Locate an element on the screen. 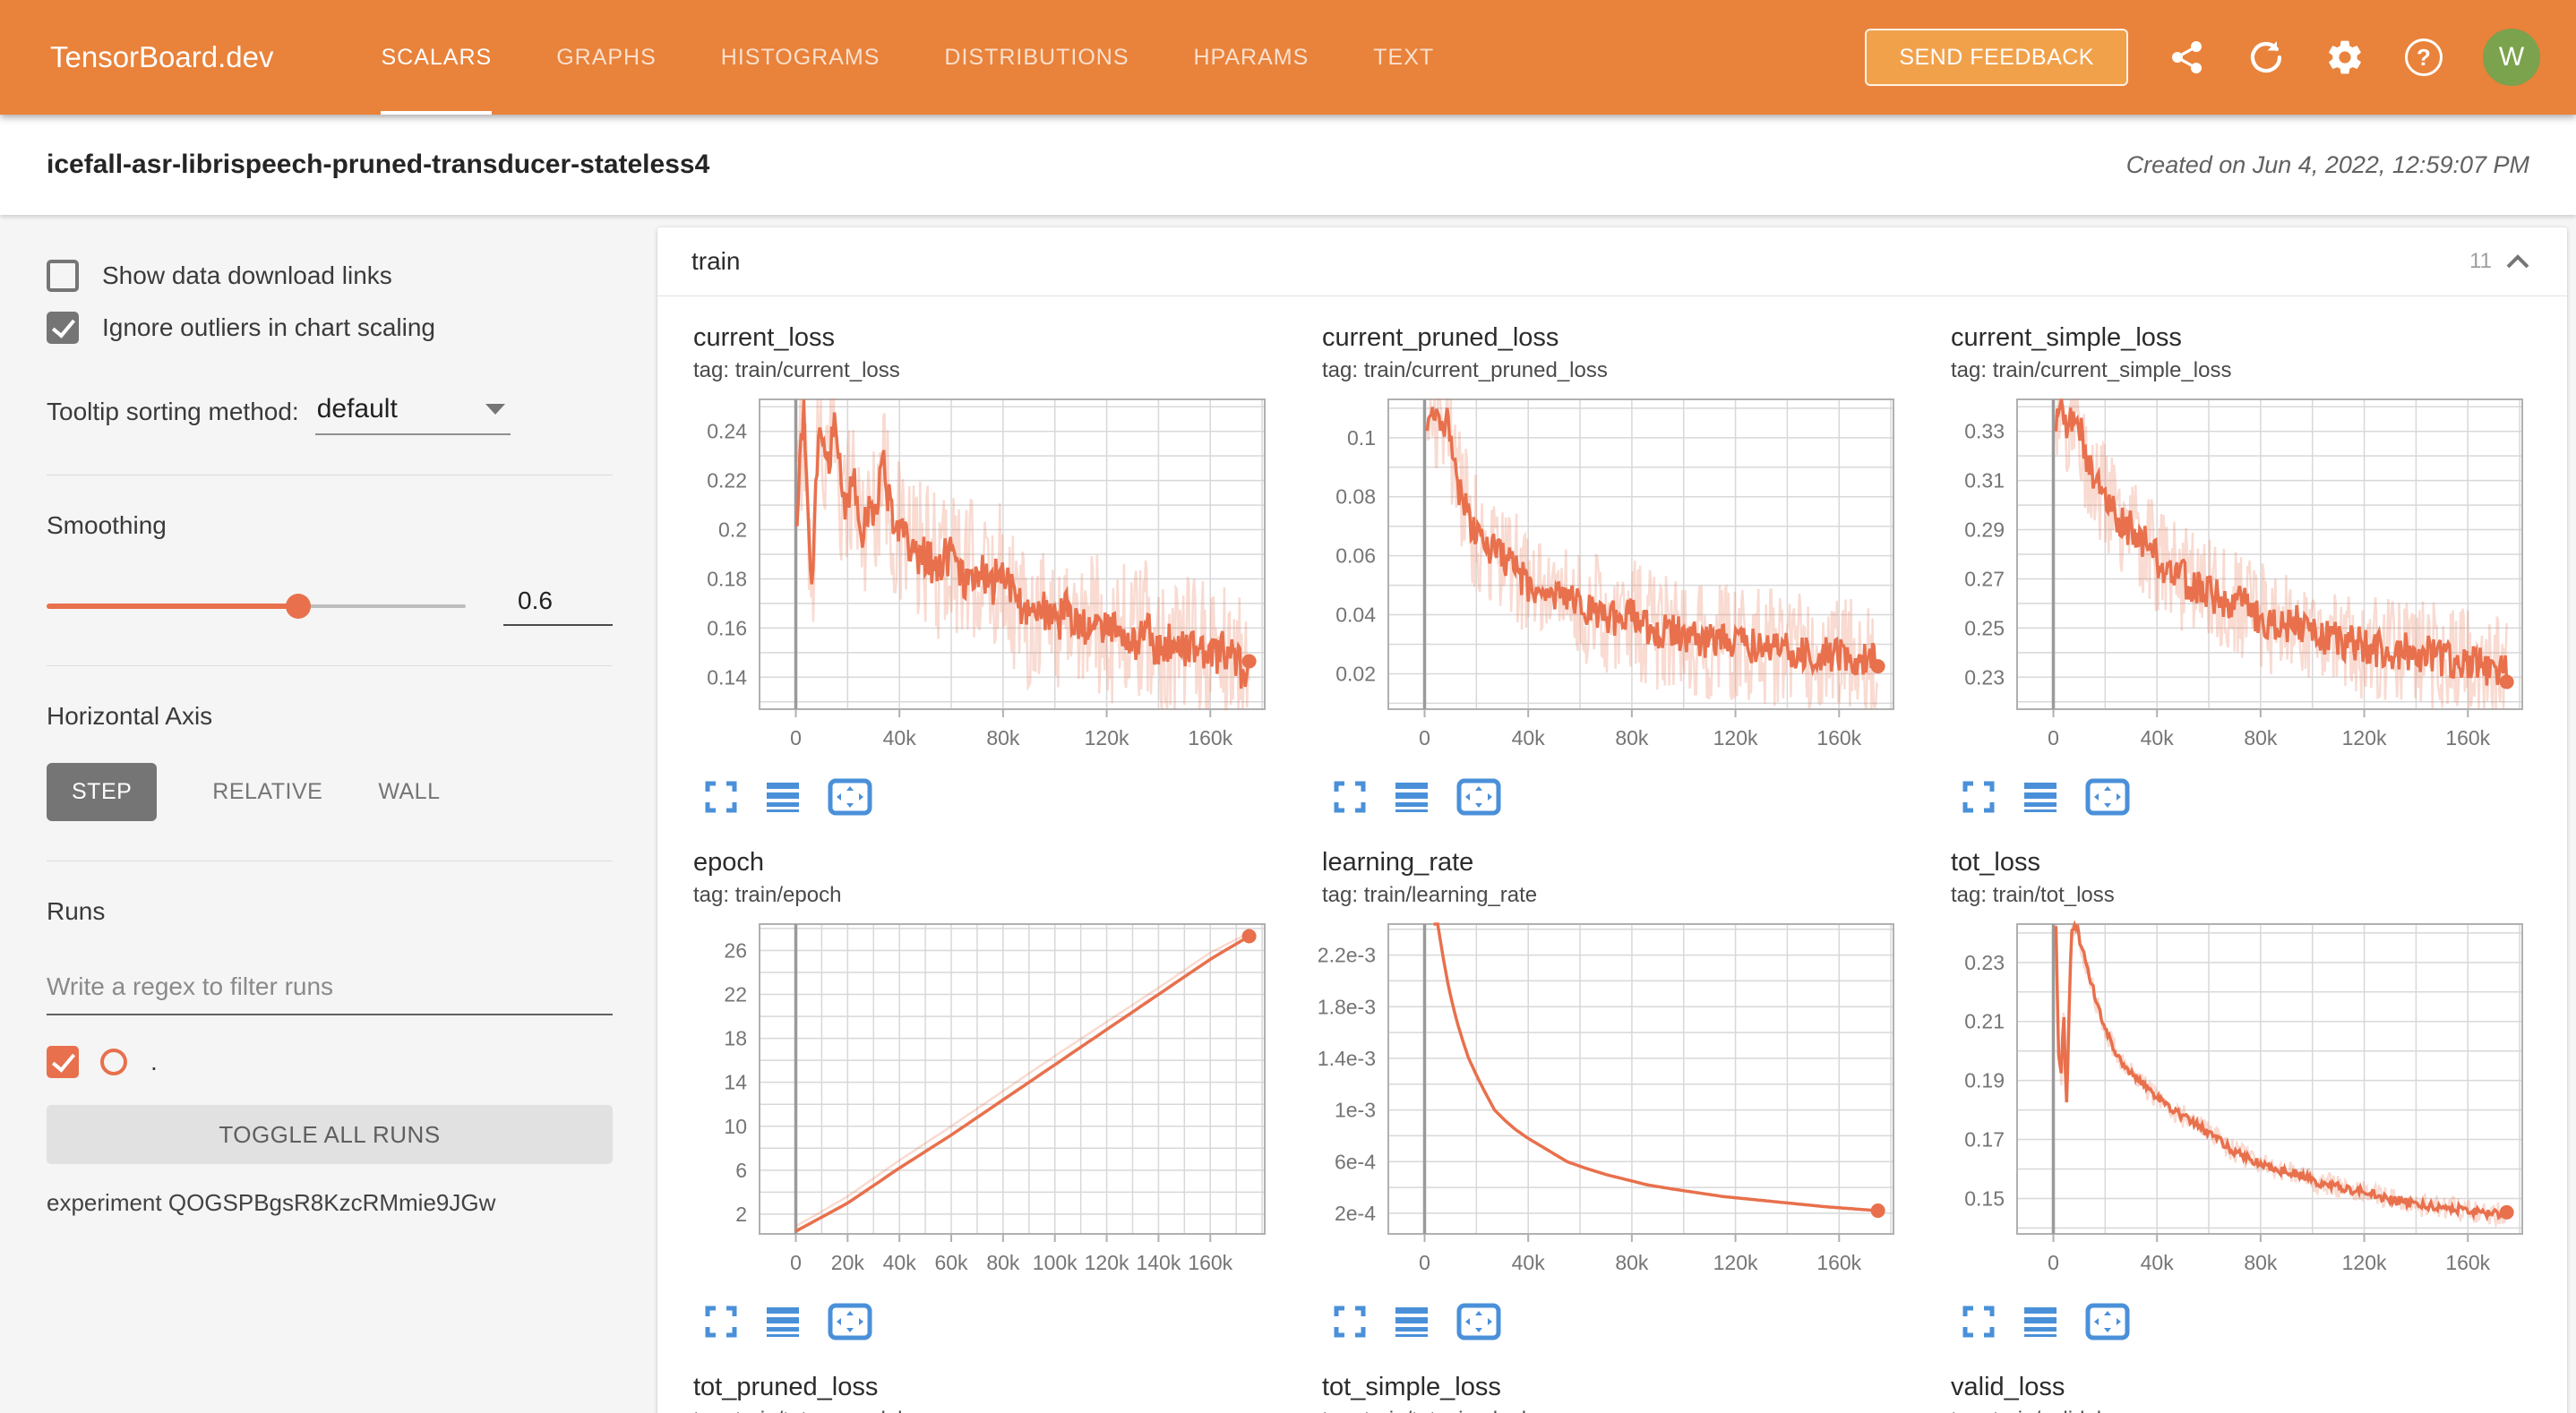  chart-title: epoch is located at coordinates (729, 862).